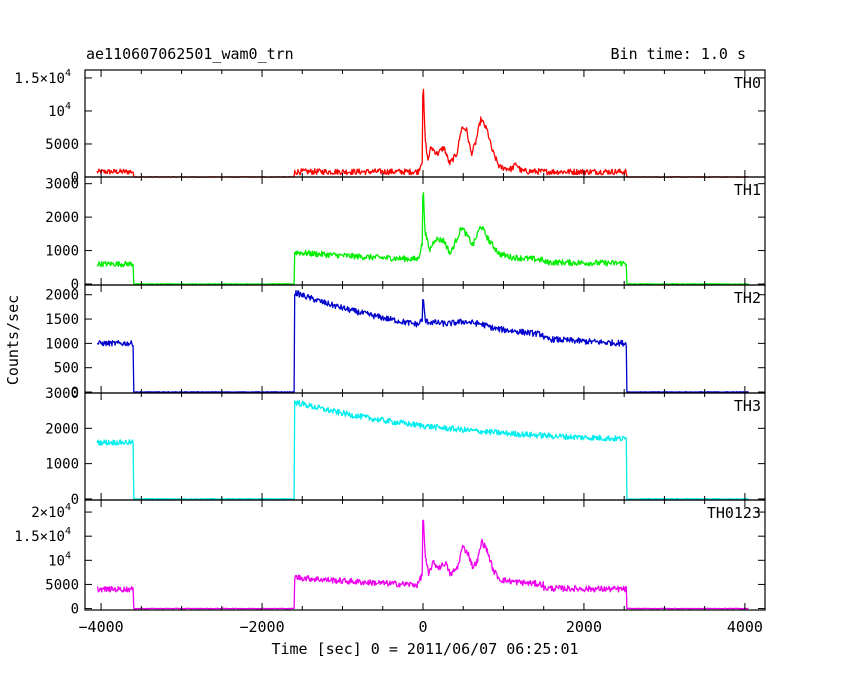 The image size is (850, 680). What do you see at coordinates (190, 54) in the screenshot?
I see `chart-title: ae110607062501_wam0_trn` at bounding box center [190, 54].